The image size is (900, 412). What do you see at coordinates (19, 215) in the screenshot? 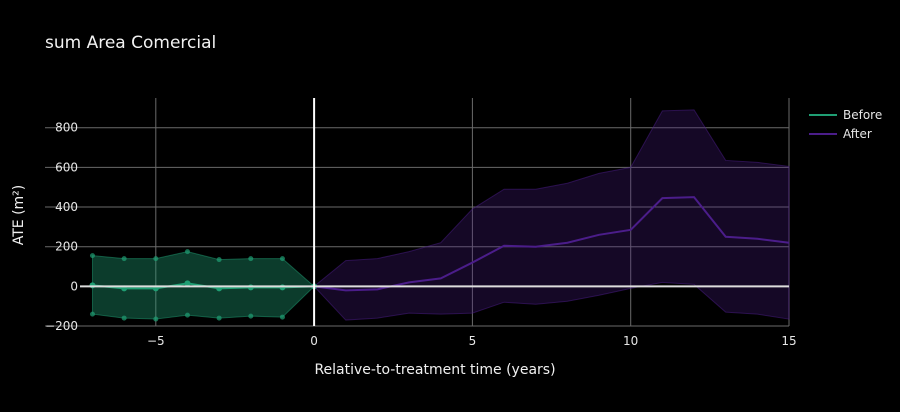
I see `y-axis-title: ATE (m²)` at bounding box center [19, 215].